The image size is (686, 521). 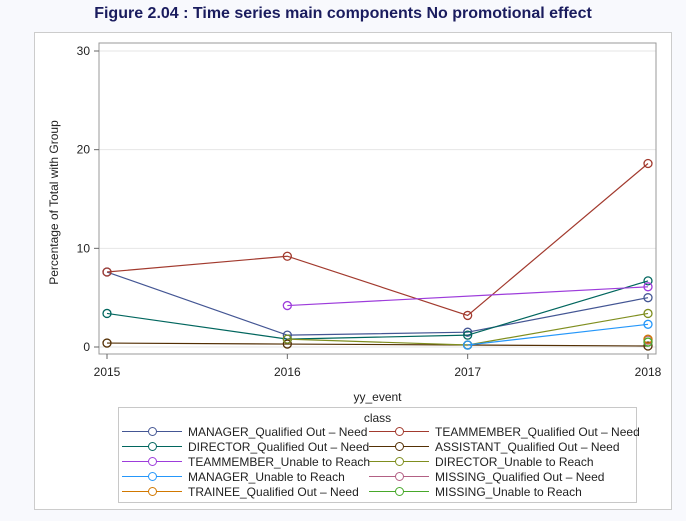 I want to click on legend-entry: MANAGER_Unable to Reach, so click(x=233, y=476).